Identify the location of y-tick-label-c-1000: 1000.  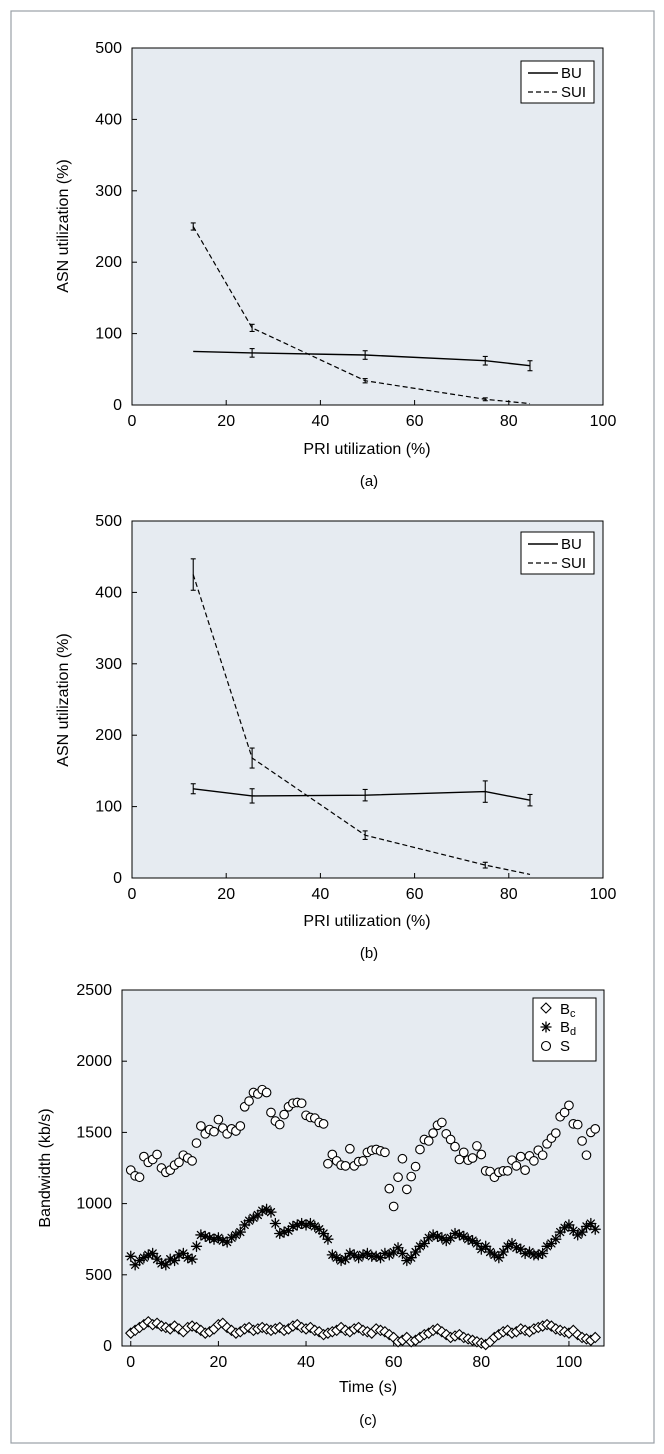
(94, 1204).